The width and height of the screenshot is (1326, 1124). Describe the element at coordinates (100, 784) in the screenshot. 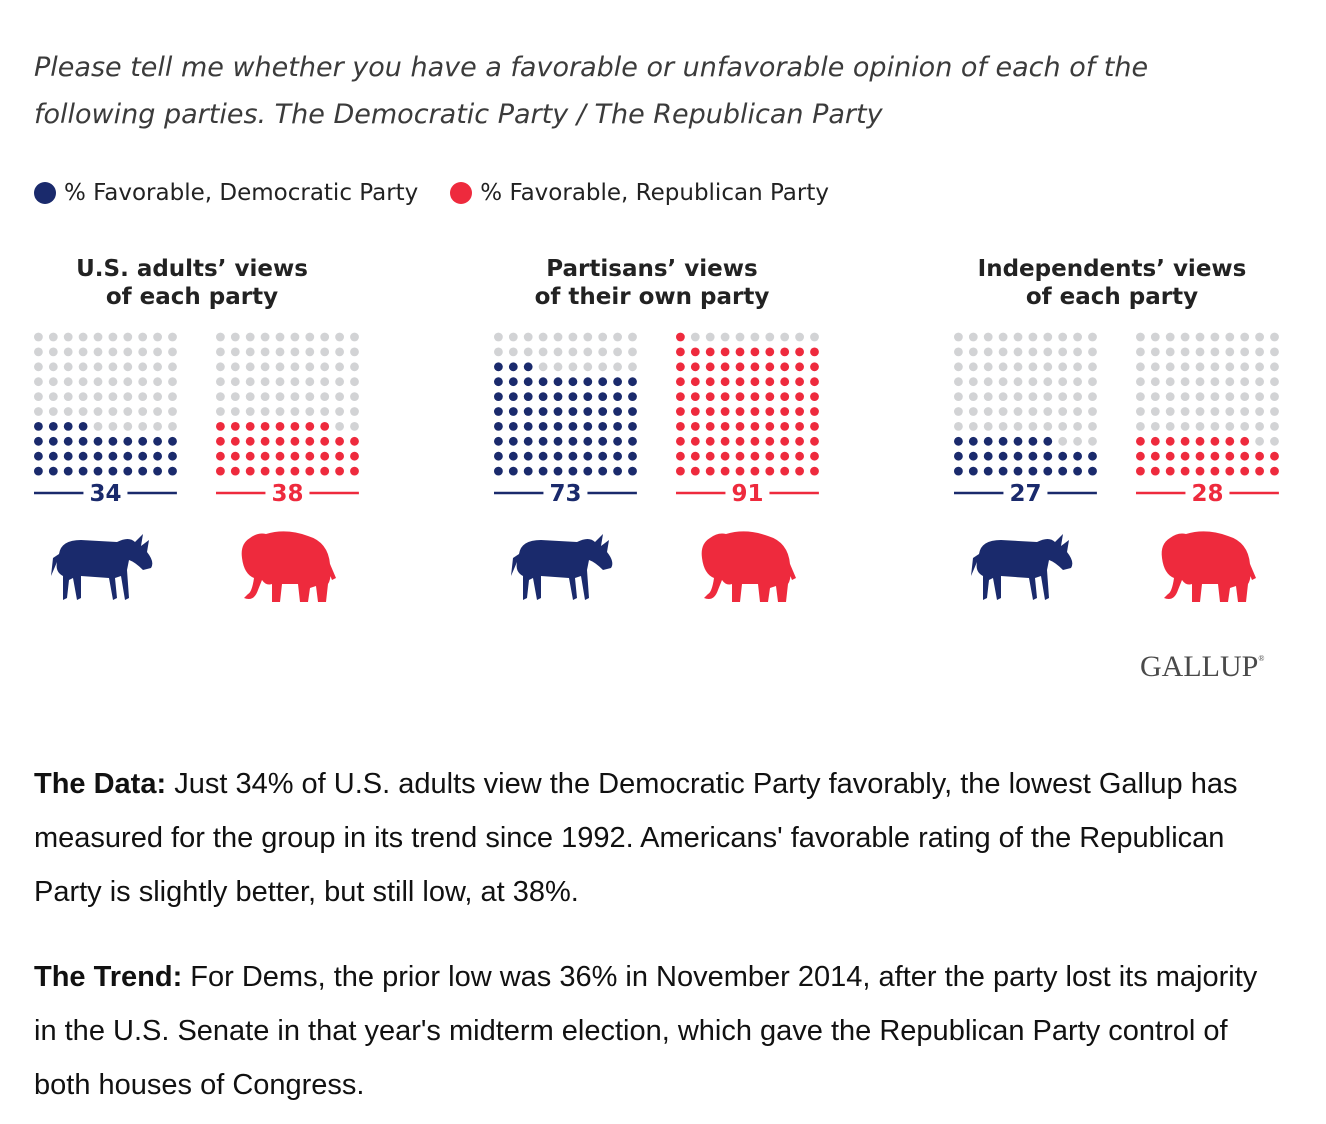

I see `data-label: The Data:` at that location.